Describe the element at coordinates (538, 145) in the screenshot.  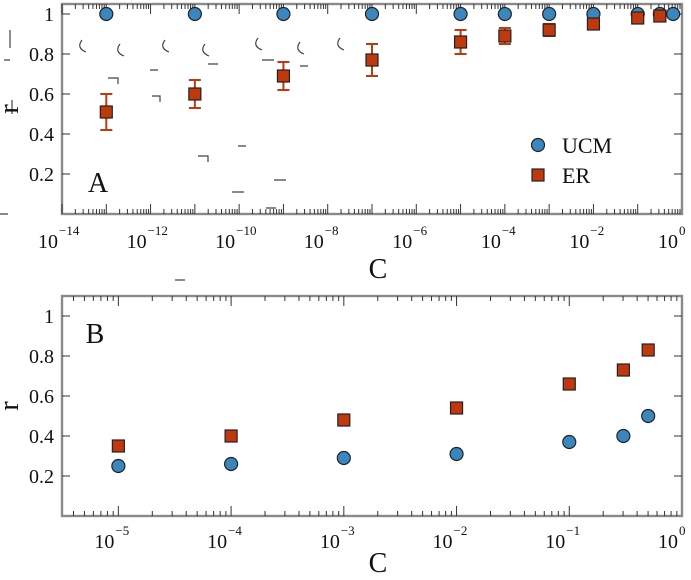
I see `legend-marker-ucm` at that location.